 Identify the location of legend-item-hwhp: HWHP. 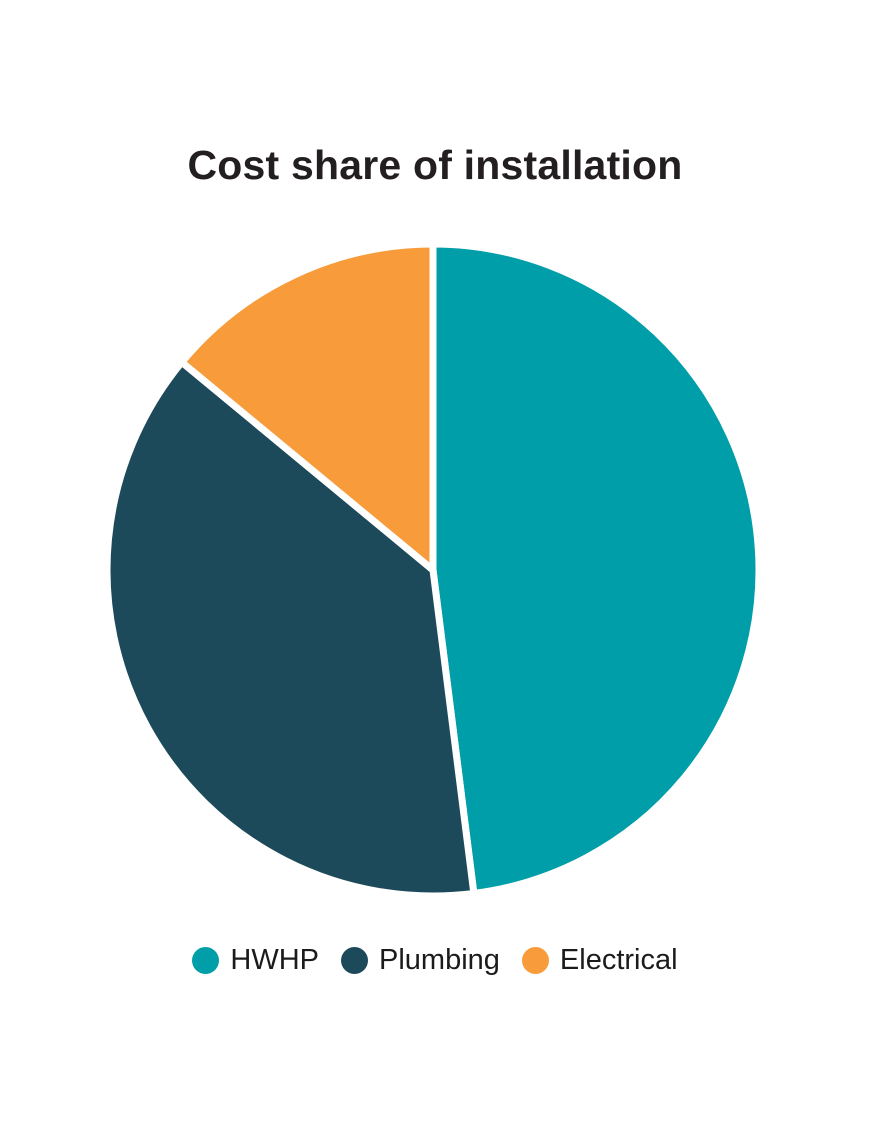
(255, 960).